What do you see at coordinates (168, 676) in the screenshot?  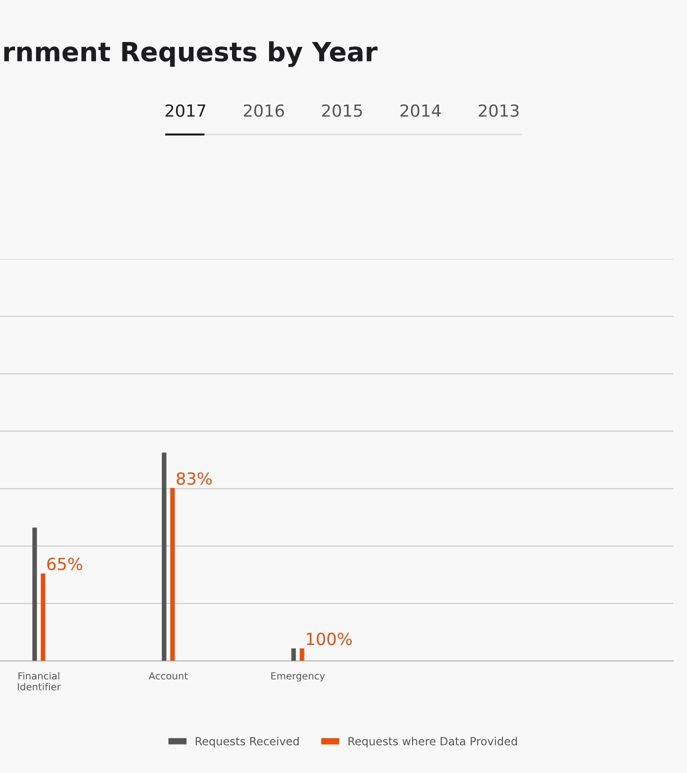 I see `x-tick-label: Account` at bounding box center [168, 676].